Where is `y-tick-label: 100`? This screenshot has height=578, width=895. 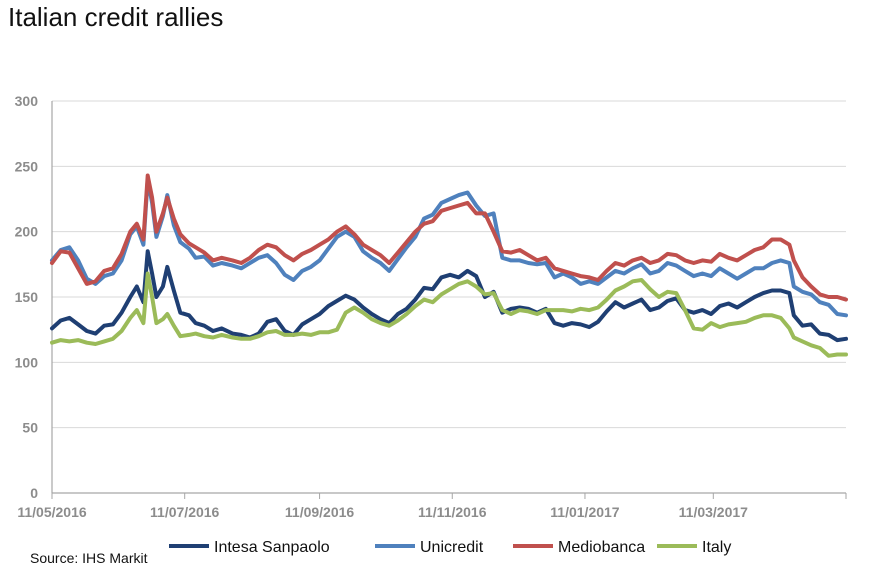
y-tick-label: 100 is located at coordinates (27, 362).